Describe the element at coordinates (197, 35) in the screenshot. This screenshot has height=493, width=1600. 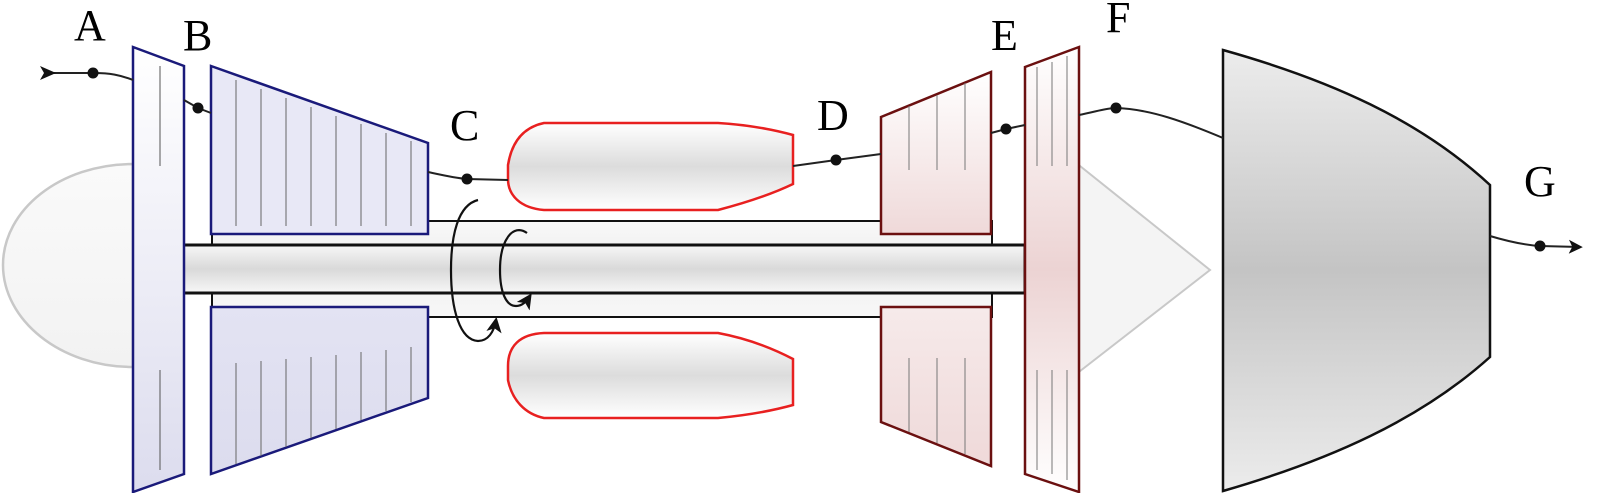
I see `station-label-b: B` at that location.